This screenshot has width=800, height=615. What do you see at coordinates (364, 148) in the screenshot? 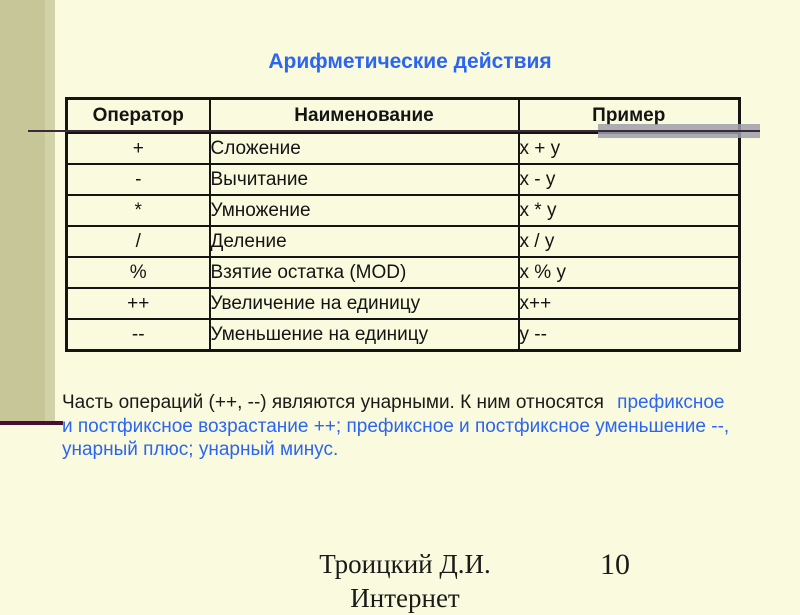
I see `table-cell-name: Сложение` at bounding box center [364, 148].